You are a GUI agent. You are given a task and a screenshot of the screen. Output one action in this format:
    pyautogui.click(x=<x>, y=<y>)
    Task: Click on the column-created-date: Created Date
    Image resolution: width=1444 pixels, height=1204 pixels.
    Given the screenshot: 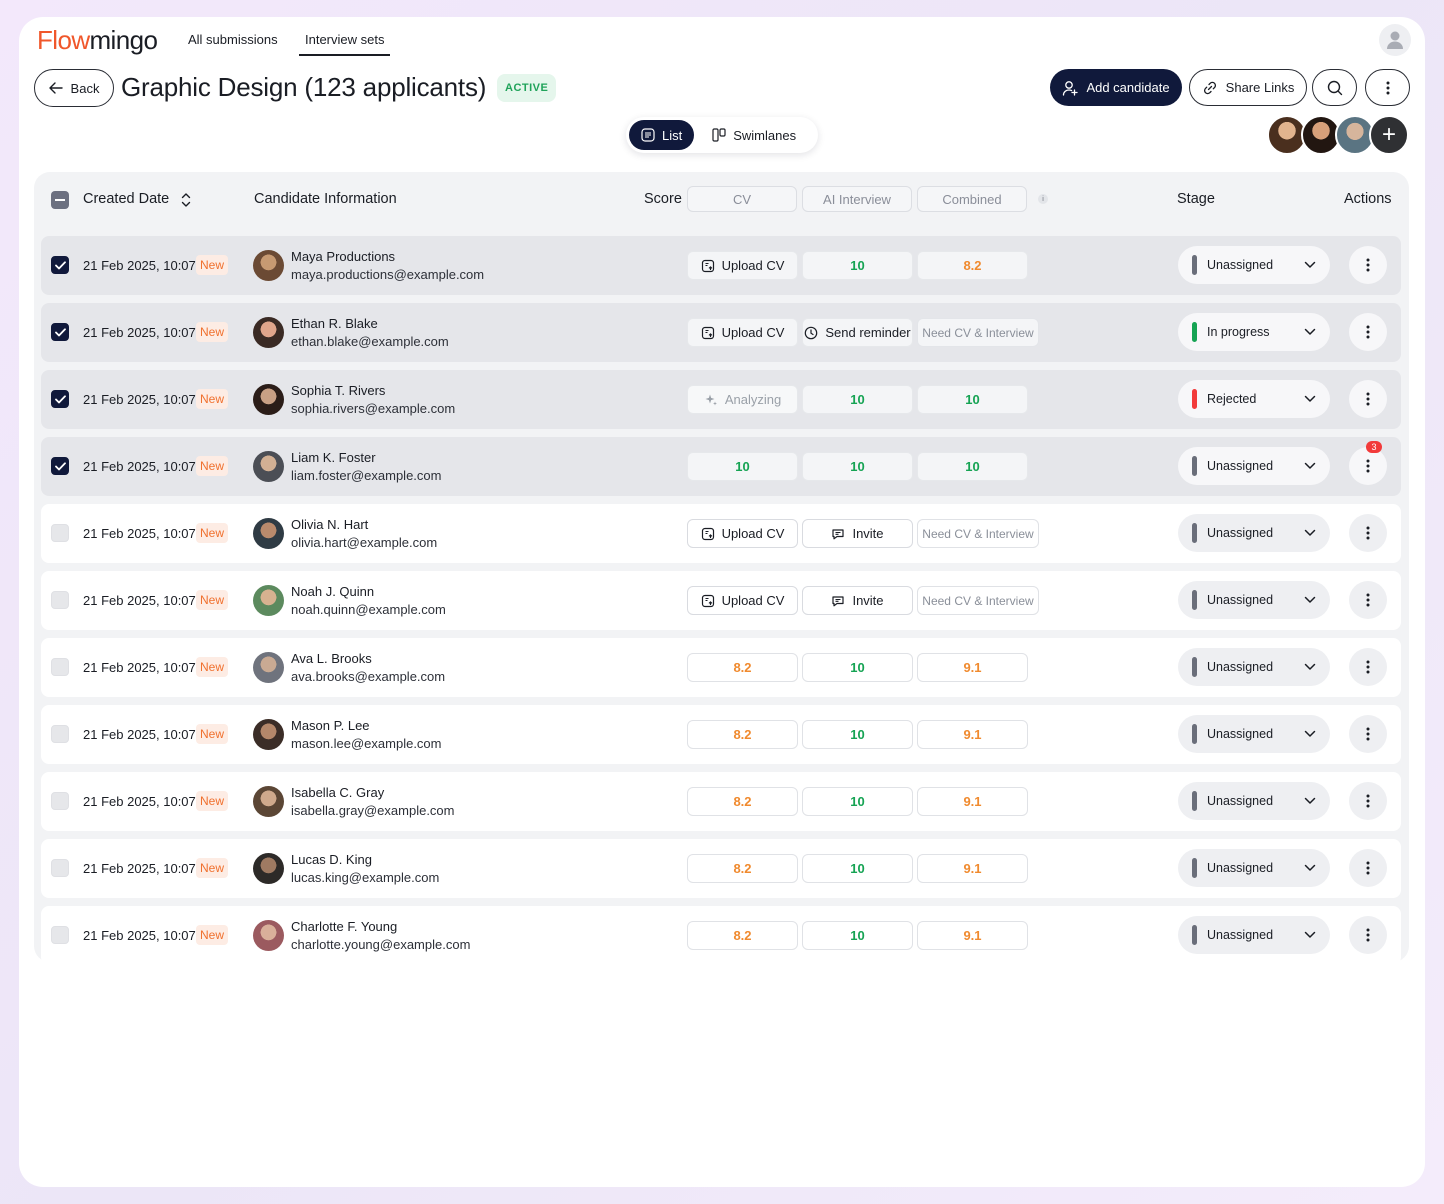 What is the action you would take?
    pyautogui.click(x=126, y=199)
    